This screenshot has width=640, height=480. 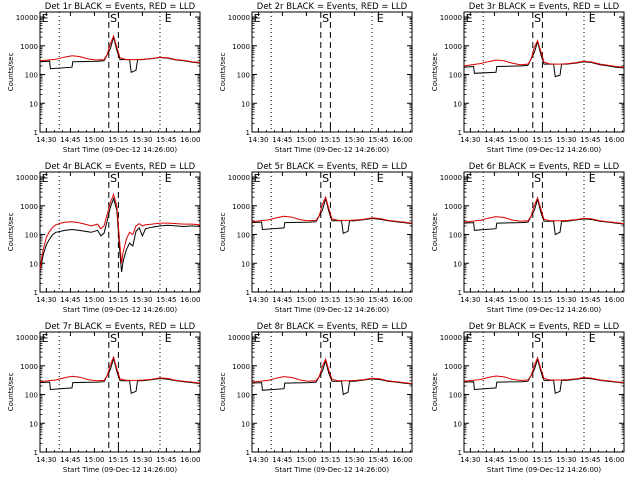 I want to click on panel-title: Det 3r BLACK = Events, RED = LLD, so click(x=544, y=7).